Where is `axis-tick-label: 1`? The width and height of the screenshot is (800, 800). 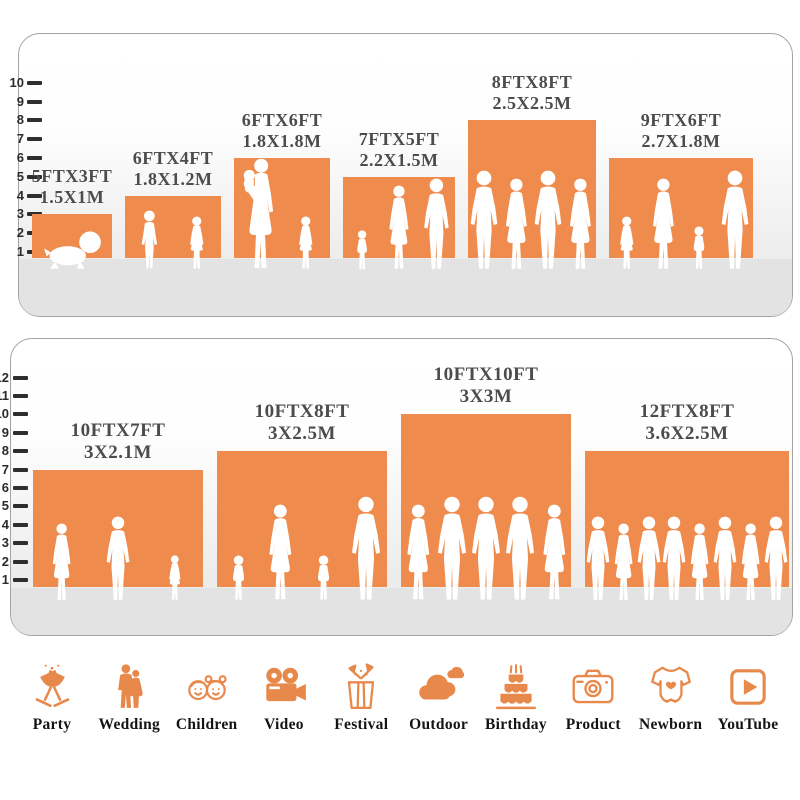
axis-tick-label: 1 is located at coordinates (5, 579).